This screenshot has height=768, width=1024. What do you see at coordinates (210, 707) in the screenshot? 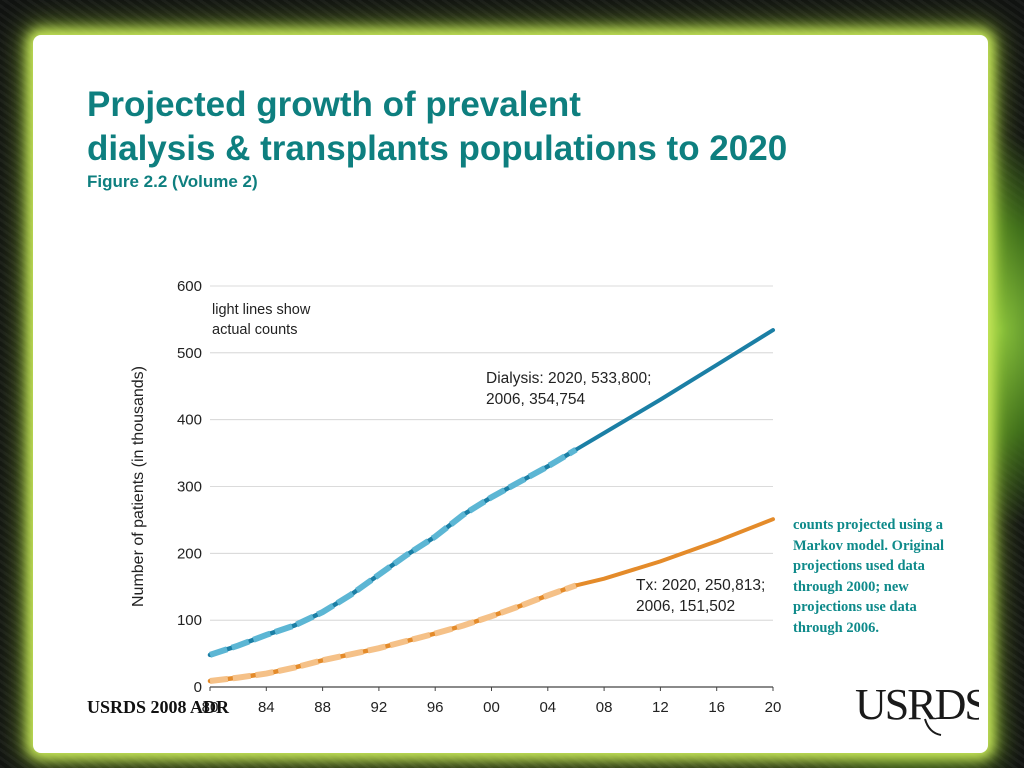
I see `x-tick-label: 80` at bounding box center [210, 707].